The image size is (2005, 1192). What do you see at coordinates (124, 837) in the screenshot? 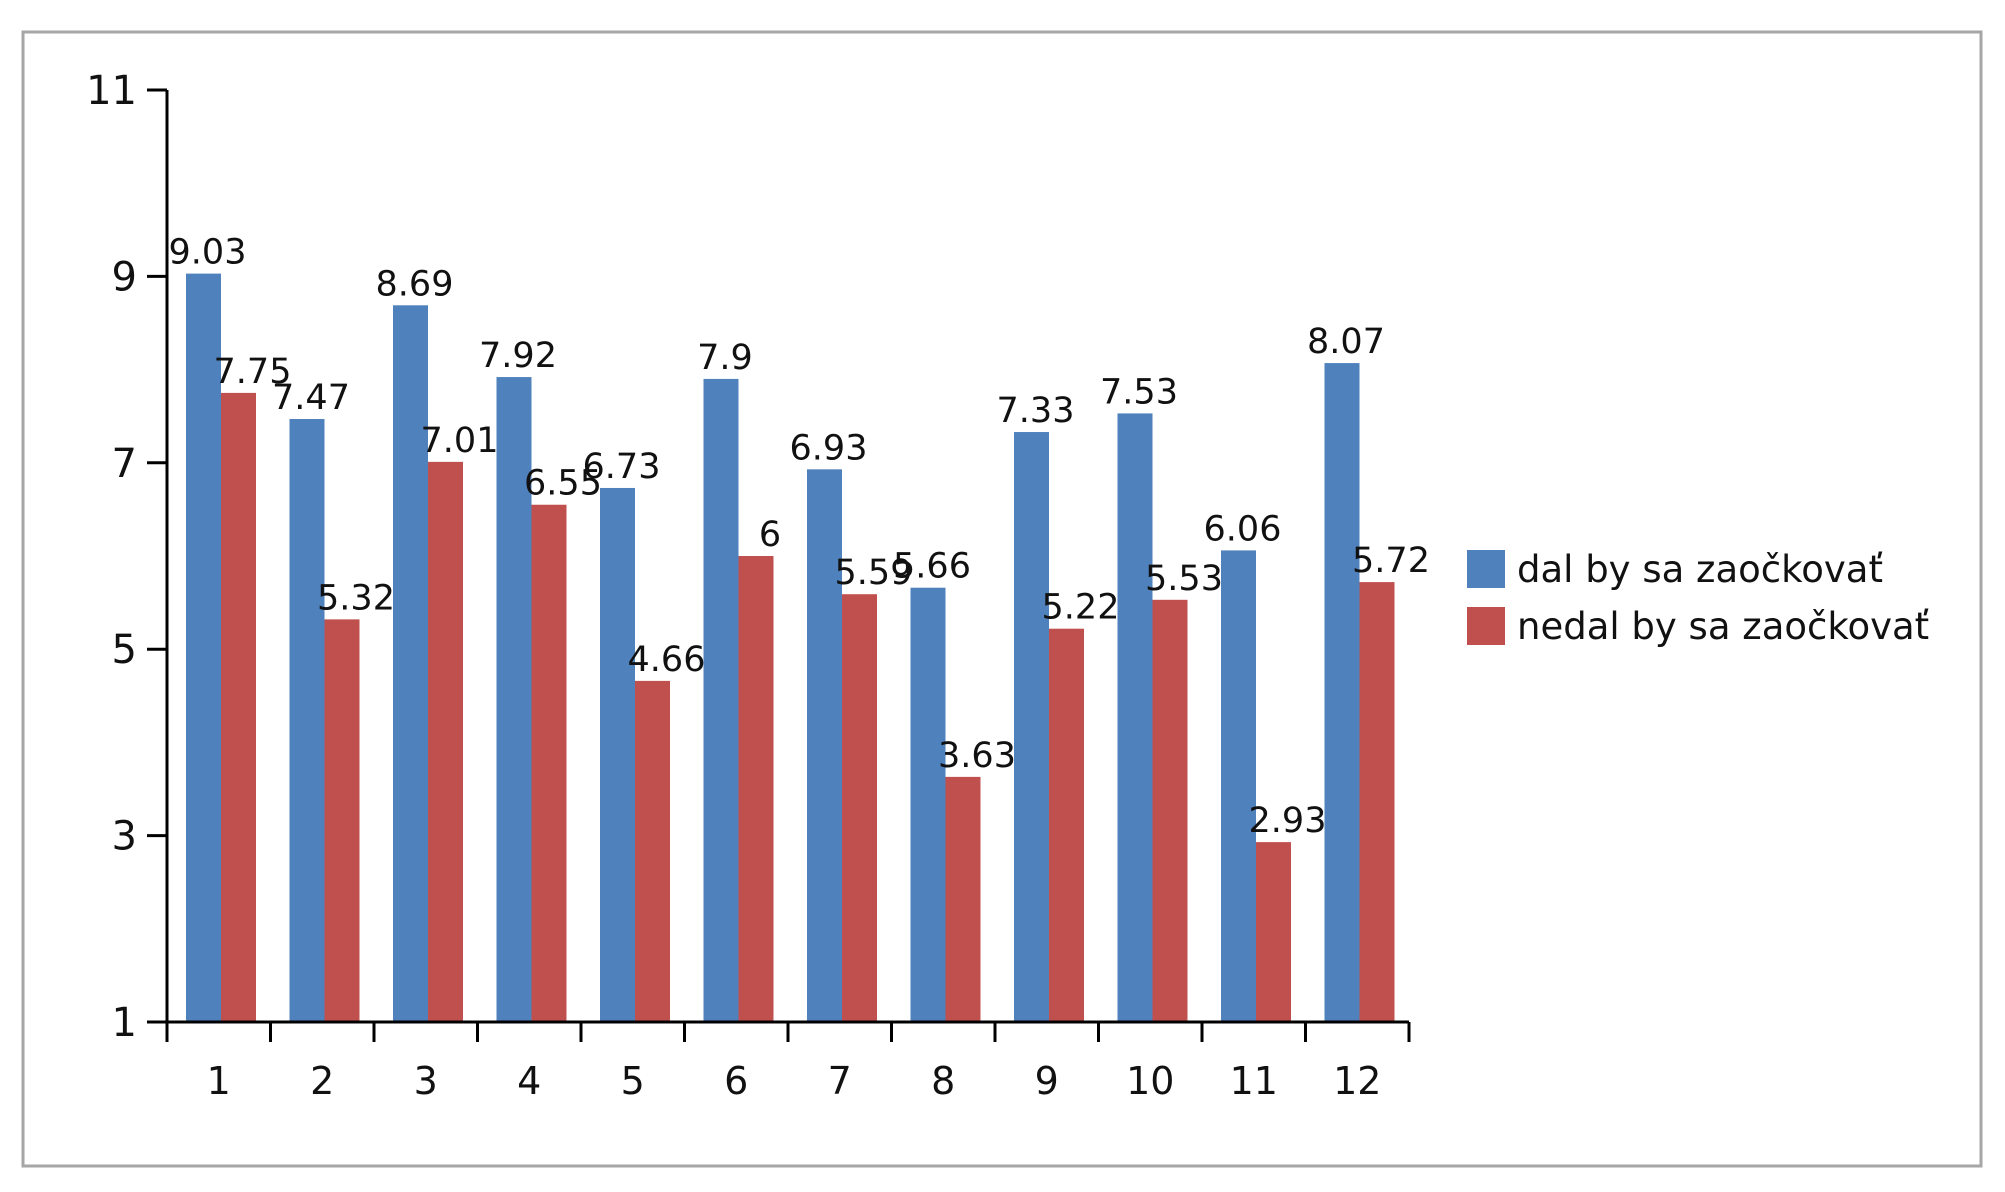
I see `y-tick-label: 3` at bounding box center [124, 837].